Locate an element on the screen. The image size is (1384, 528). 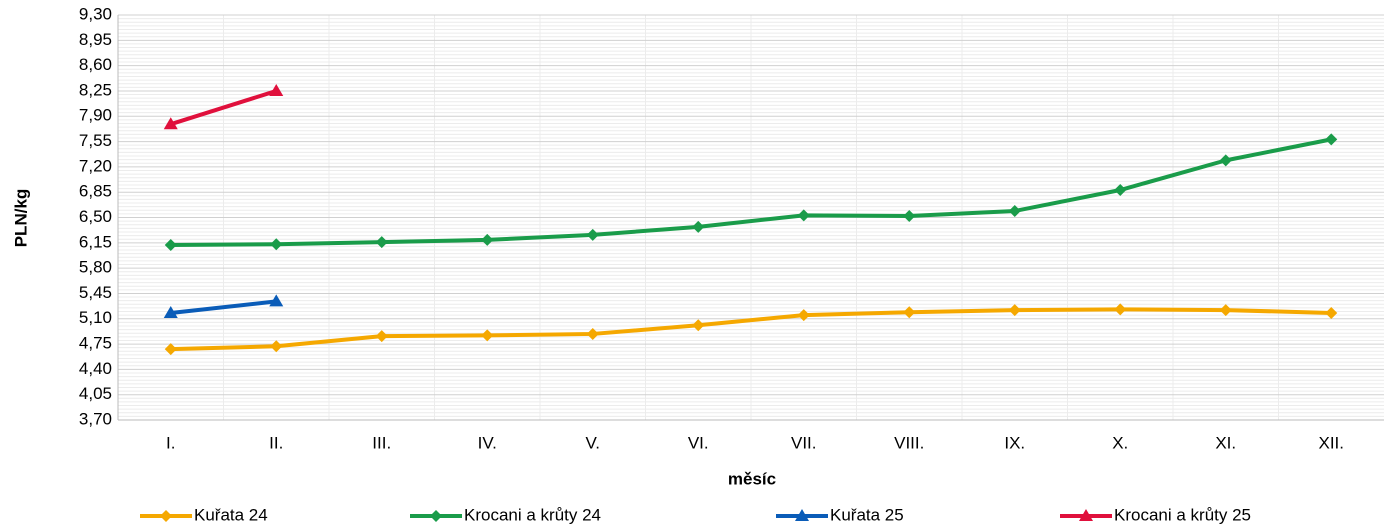
legend-label: Krocani a krůty 25 is located at coordinates (1182, 514).